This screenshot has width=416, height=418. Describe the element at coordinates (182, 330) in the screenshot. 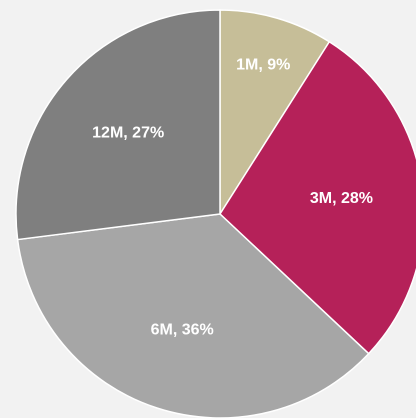

I see `data-label: 6M, 36%` at that location.